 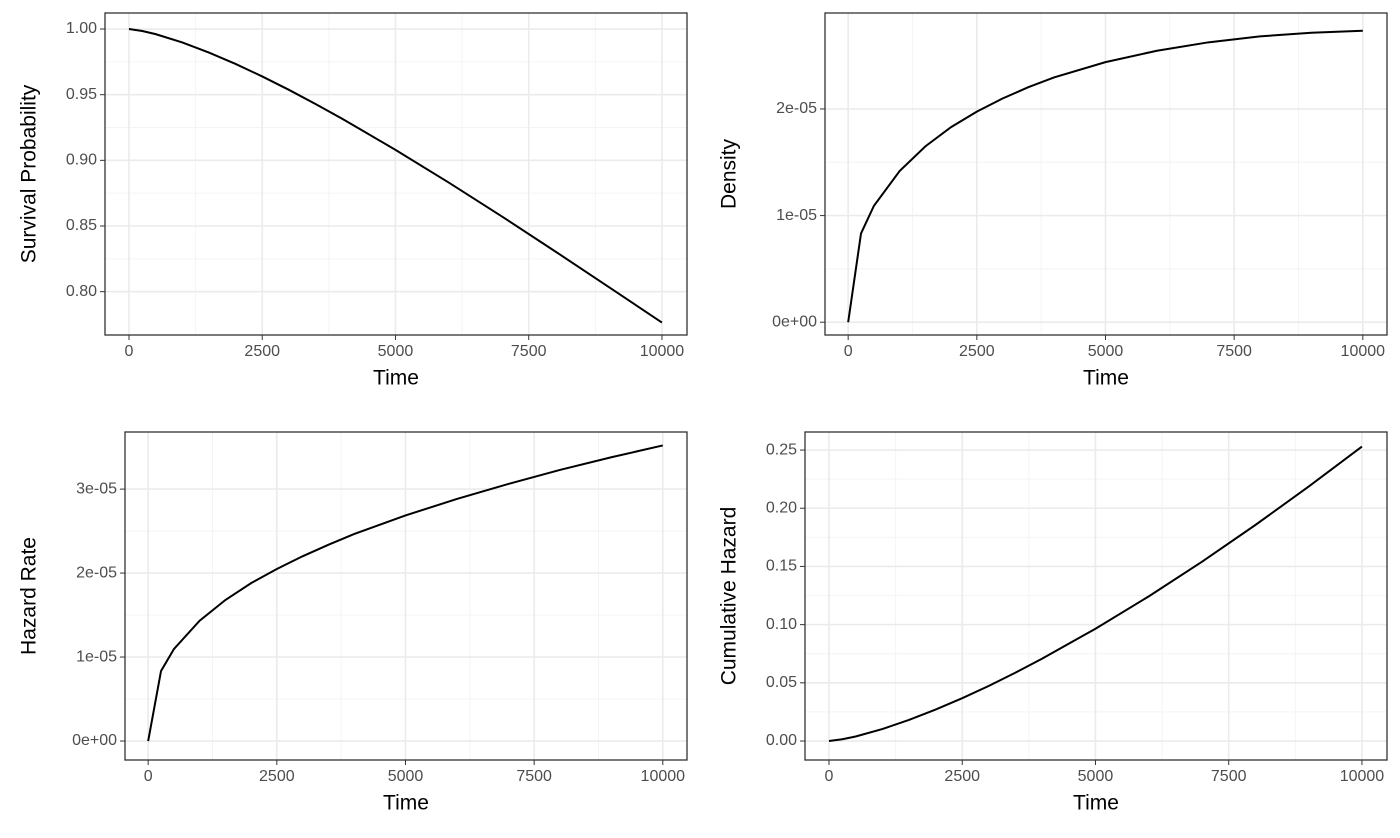 I want to click on y-tick-label: 1.00, so click(x=81, y=28).